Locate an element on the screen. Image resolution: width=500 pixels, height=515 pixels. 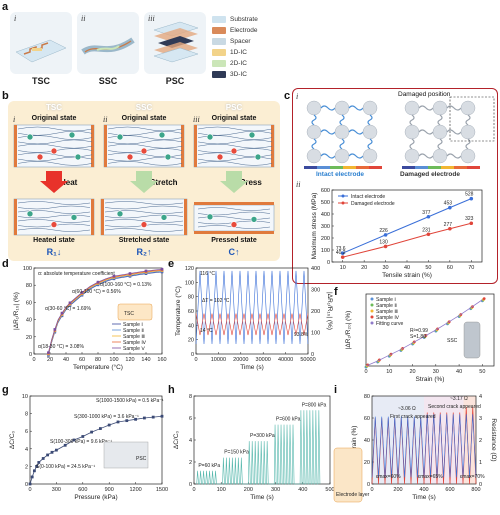
data-label: 73.6 is located at coordinates (341, 249).